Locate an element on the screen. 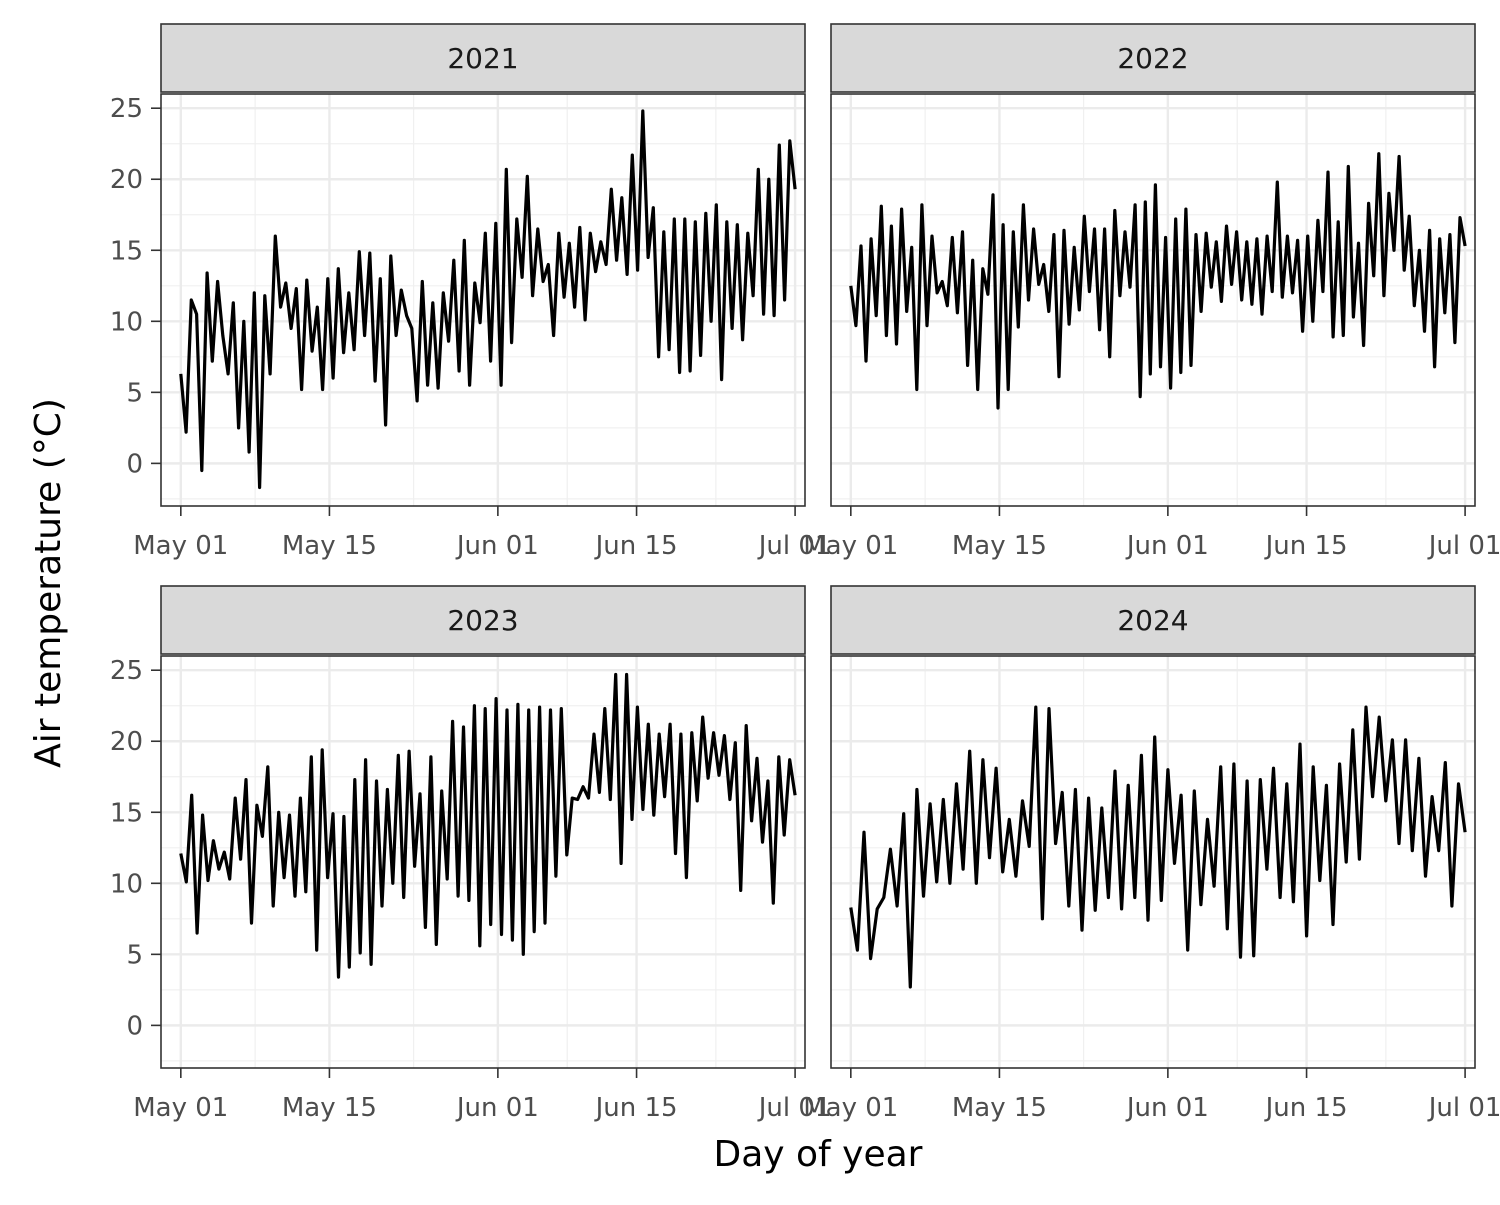  series-line-2022 is located at coordinates (1158, 281).